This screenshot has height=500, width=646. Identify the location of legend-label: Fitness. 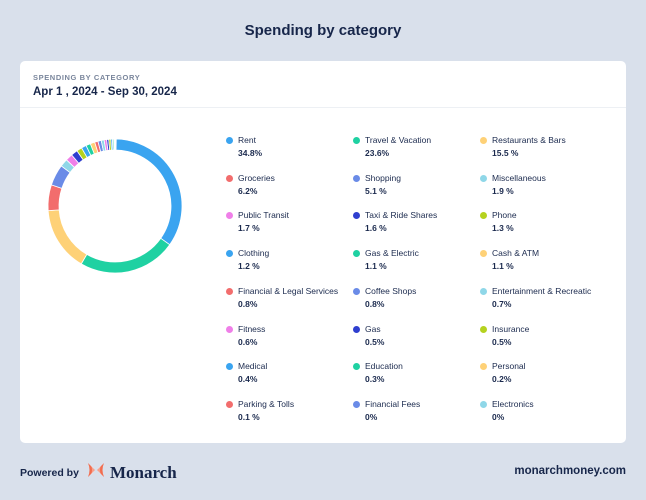
(252, 328).